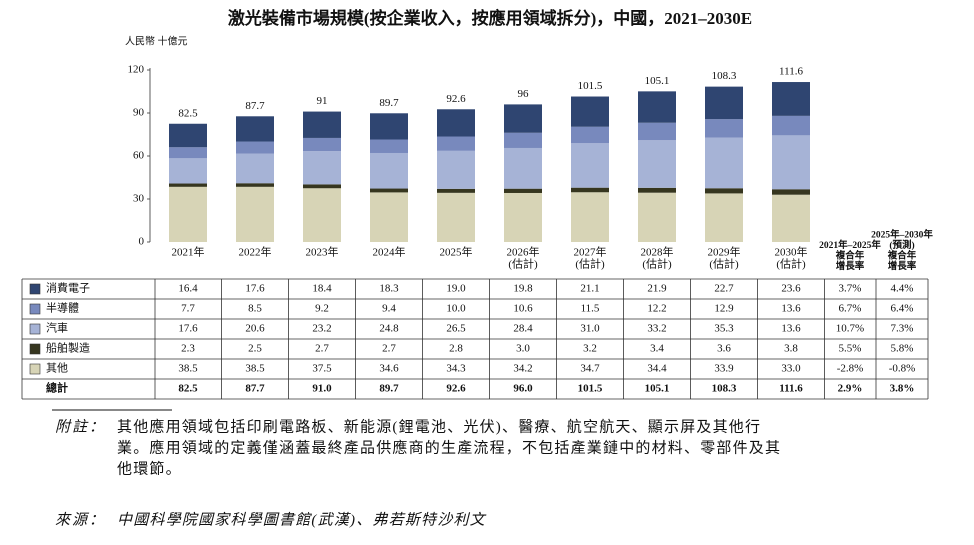 The height and width of the screenshot is (545, 974). What do you see at coordinates (255, 329) in the screenshot?
I see `table-cell: 20.6` at bounding box center [255, 329].